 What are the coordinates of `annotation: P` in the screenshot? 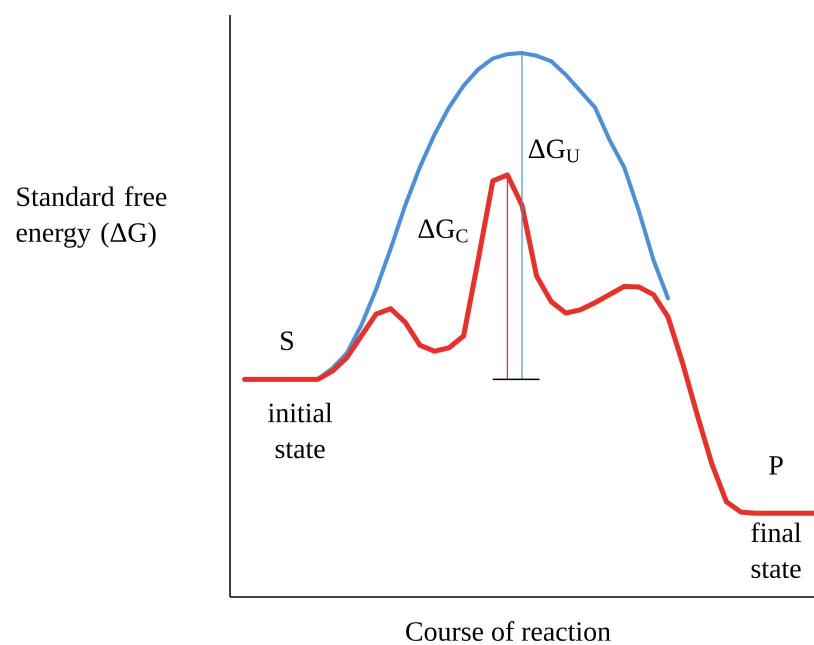 It's located at (776, 465).